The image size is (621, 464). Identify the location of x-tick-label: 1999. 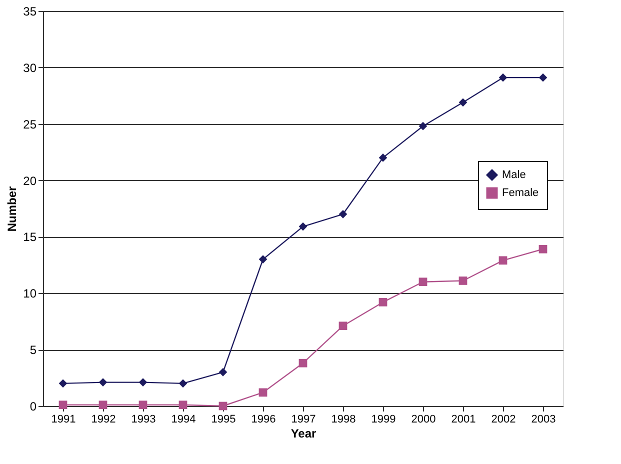
(383, 420).